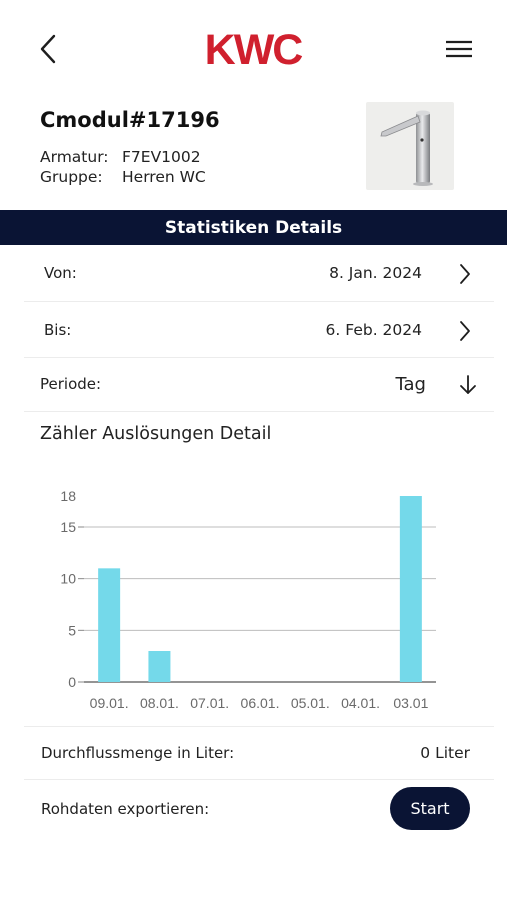 This screenshot has width=507, height=900. I want to click on device-title: Cmodul#17196, so click(130, 120).